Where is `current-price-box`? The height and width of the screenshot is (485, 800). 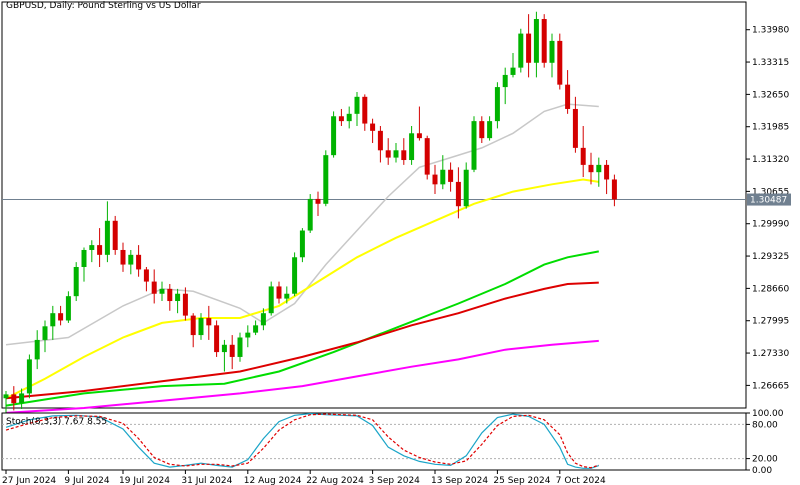 current-price-box is located at coordinates (769, 199).